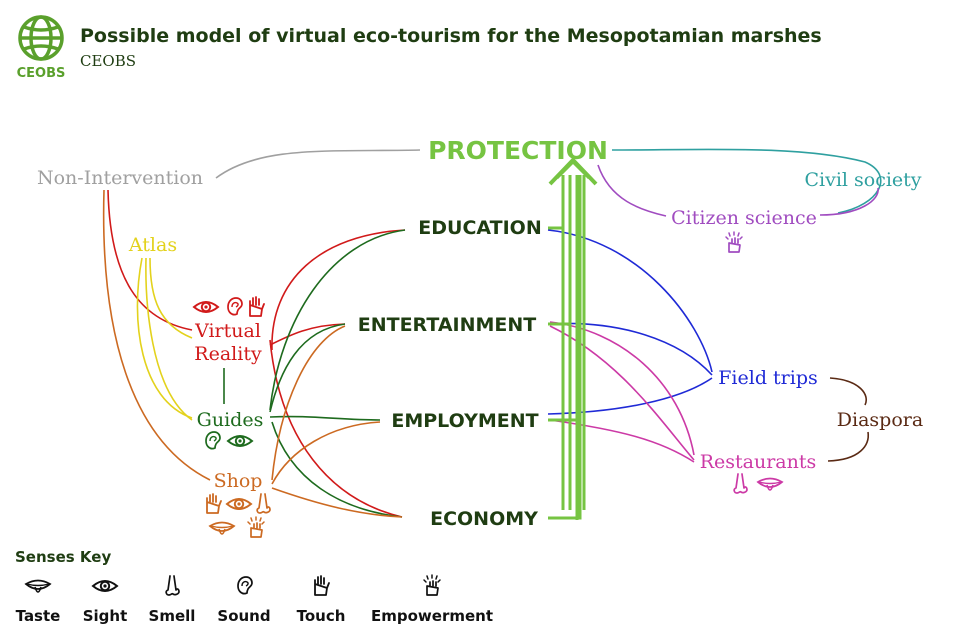 This screenshot has width=960, height=640. Describe the element at coordinates (484, 519) in the screenshot. I see `node-economy: ECONOMY` at that location.